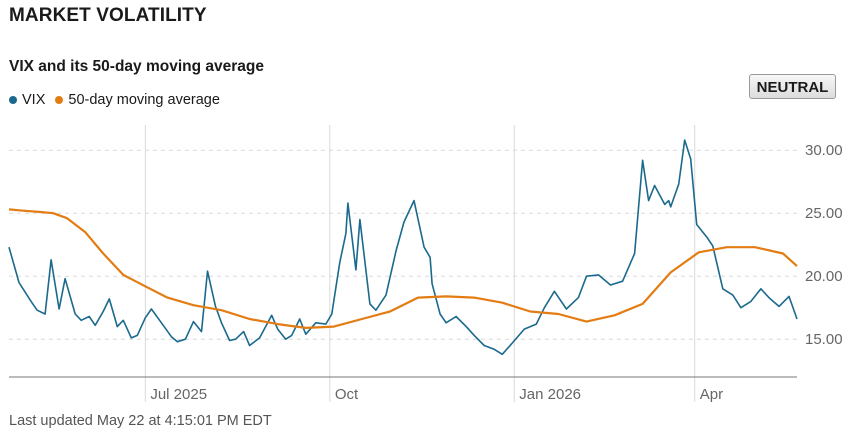  Describe the element at coordinates (792, 86) in the screenshot. I see `sentiment-badge: NEUTRAL` at that location.